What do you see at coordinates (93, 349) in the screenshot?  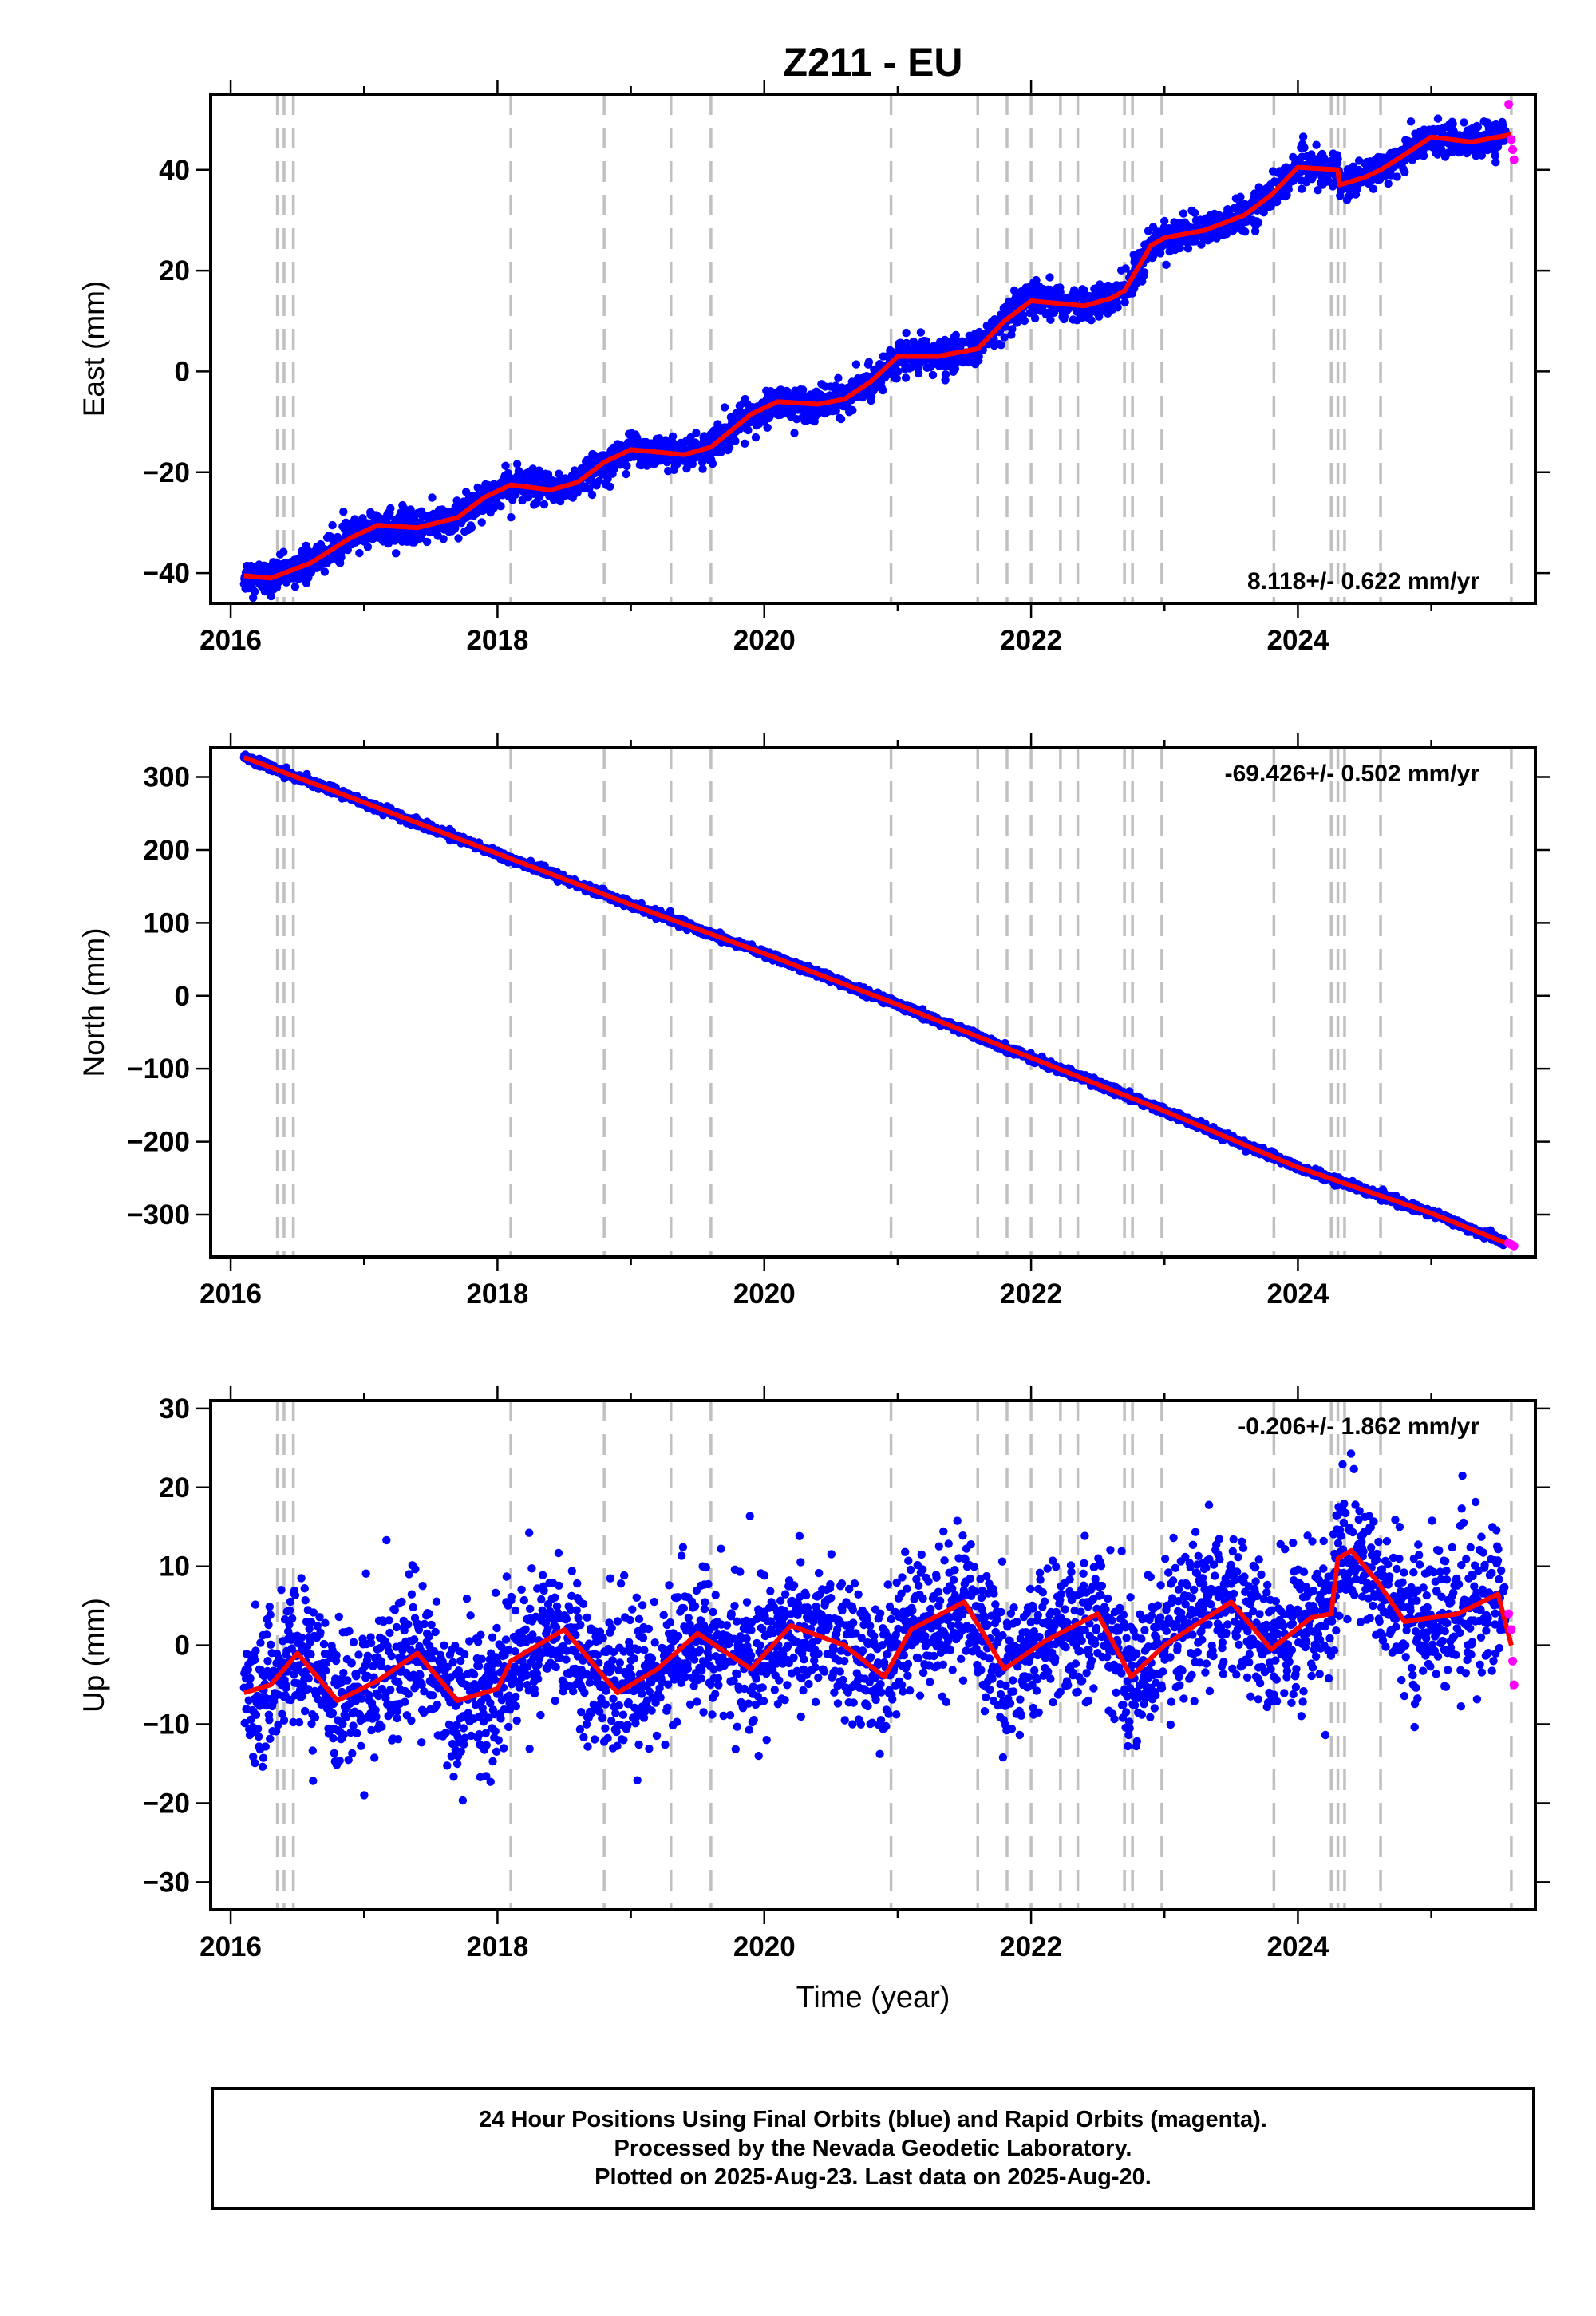 I see `y-axis-label: East (mm)` at bounding box center [93, 349].